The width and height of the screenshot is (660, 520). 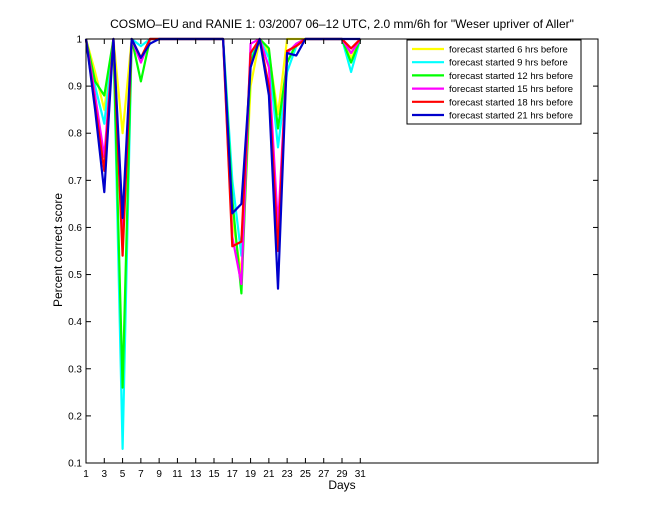 I want to click on x-tick-label: 27, so click(x=324, y=474).